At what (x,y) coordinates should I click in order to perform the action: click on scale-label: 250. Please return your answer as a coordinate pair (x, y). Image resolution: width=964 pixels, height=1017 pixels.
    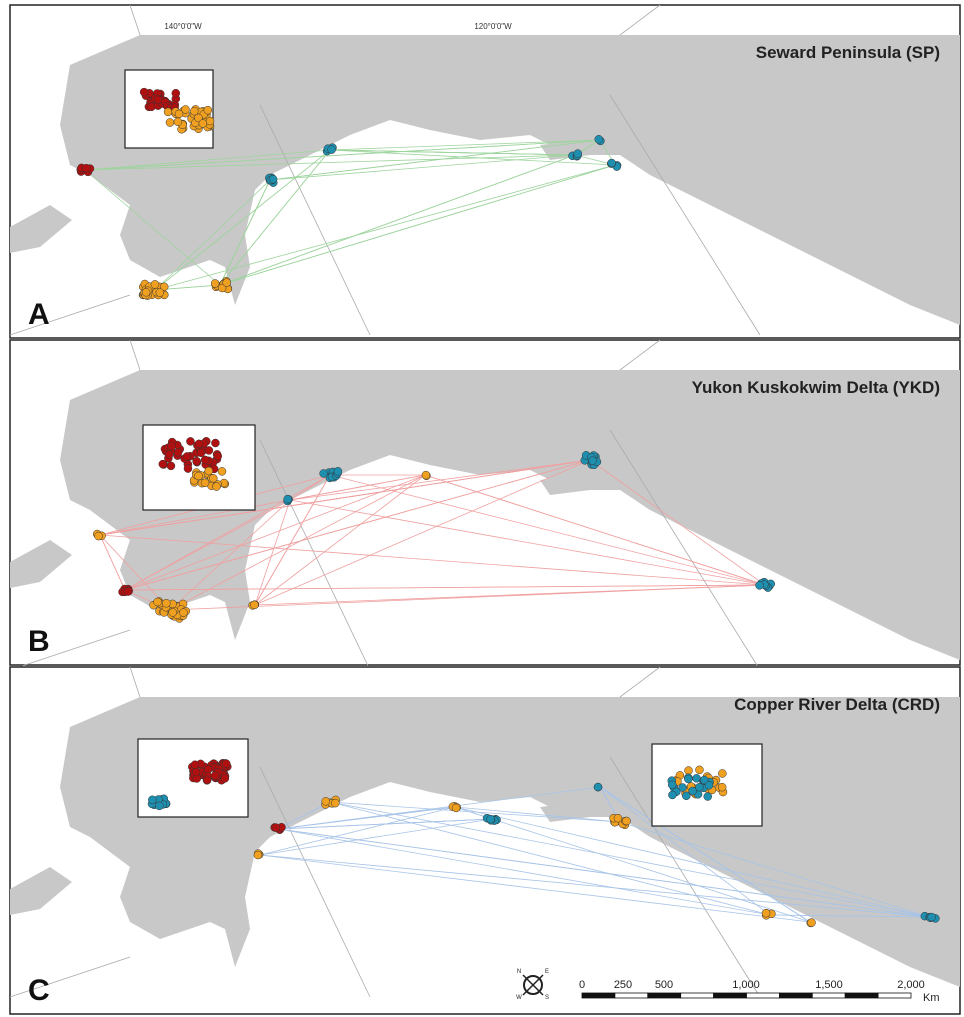
    Looking at the image, I should click on (623, 985).